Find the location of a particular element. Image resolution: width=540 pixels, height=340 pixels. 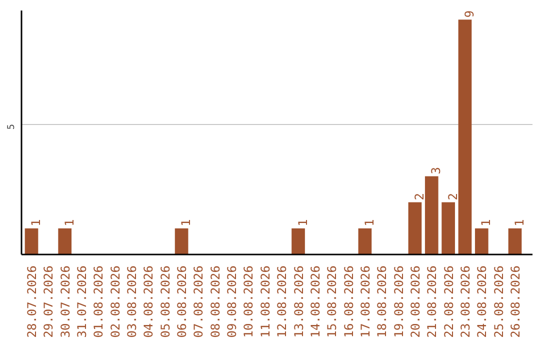

x-tick-label: 26.08.2026 is located at coordinates (515, 301).